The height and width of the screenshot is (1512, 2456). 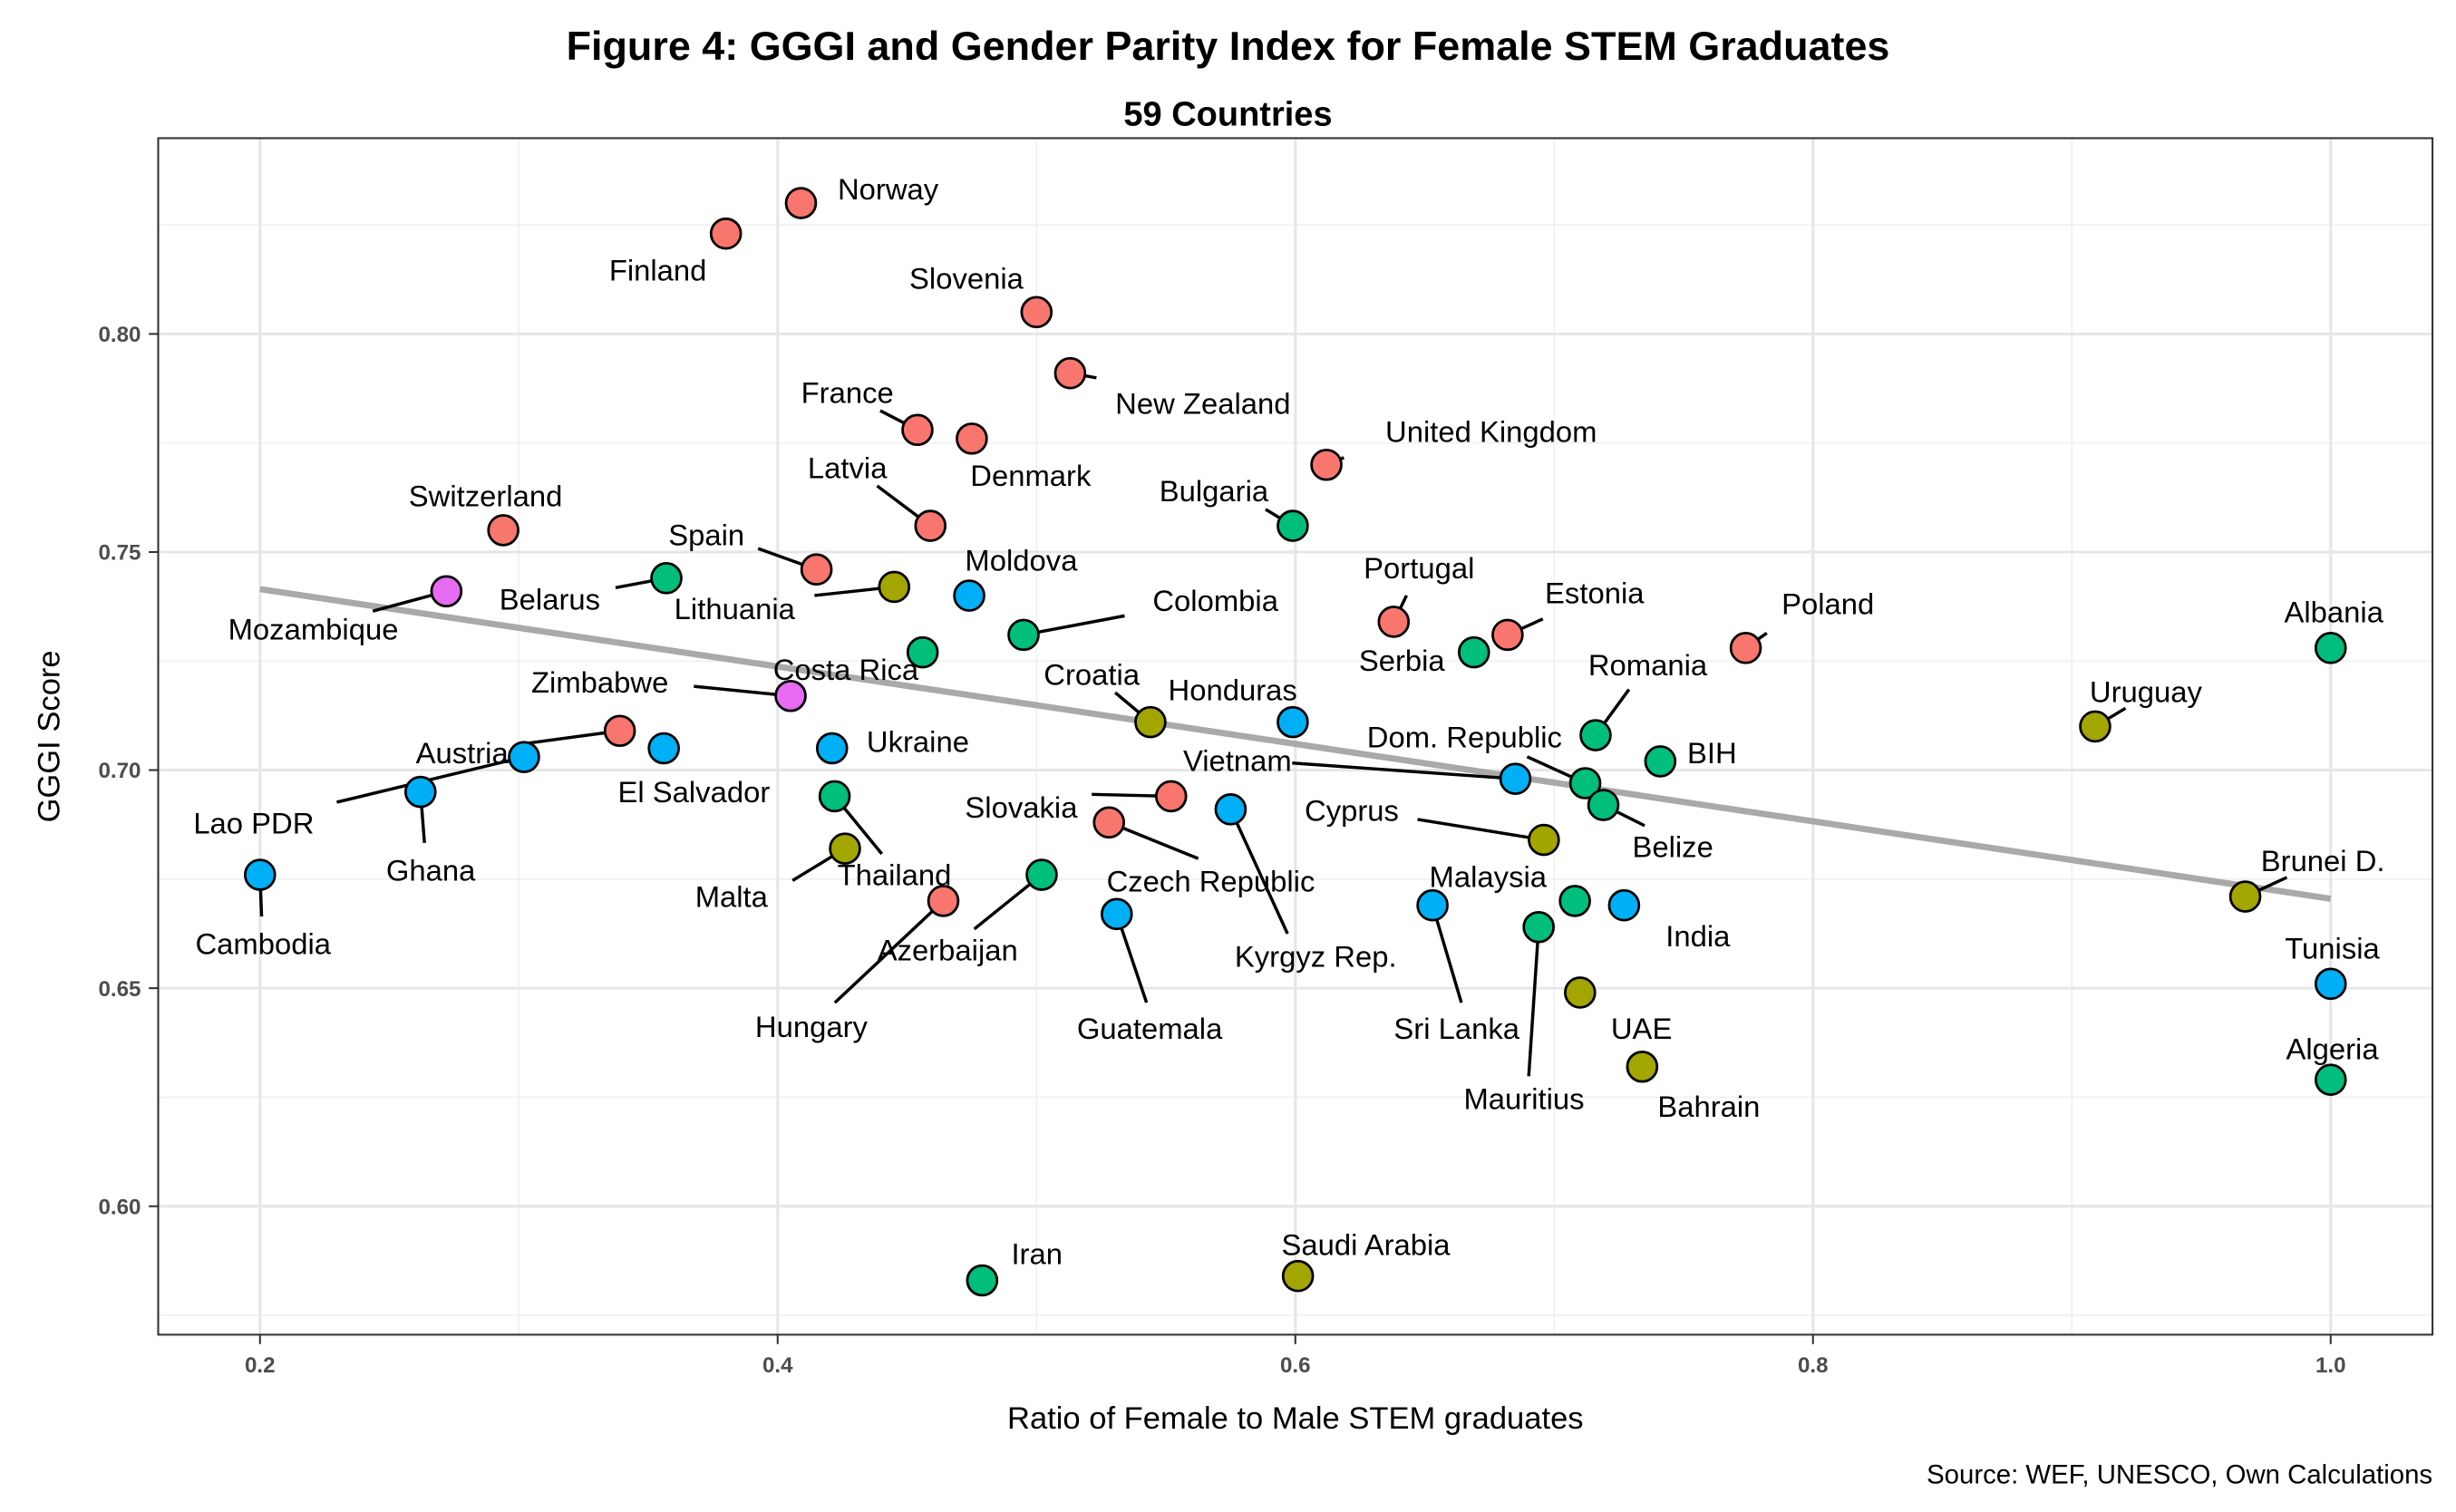 What do you see at coordinates (2323, 861) in the screenshot?
I see `point-label: Brunei D.` at bounding box center [2323, 861].